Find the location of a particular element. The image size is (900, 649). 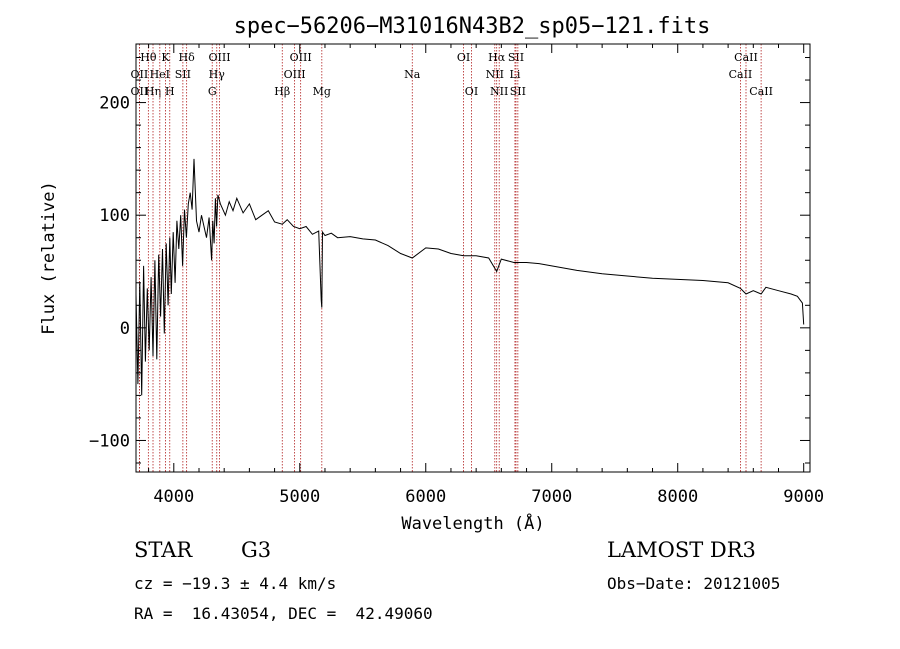

line-marker-label: Hα is located at coordinates (497, 57).